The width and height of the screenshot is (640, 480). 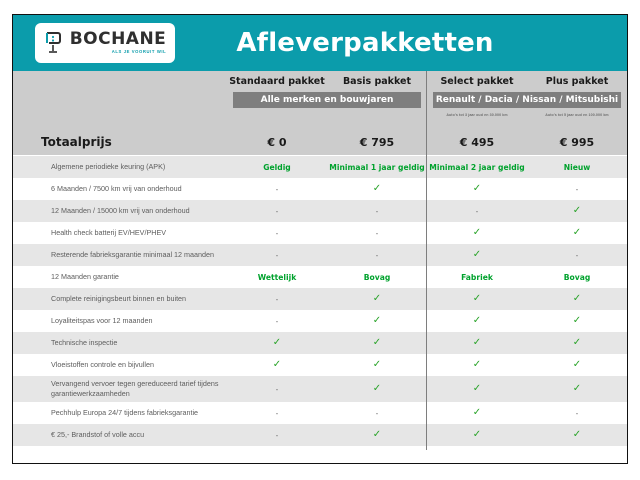 I want to click on feature-label: Loyaliteitspas voor 12 maanden, so click(x=102, y=321).